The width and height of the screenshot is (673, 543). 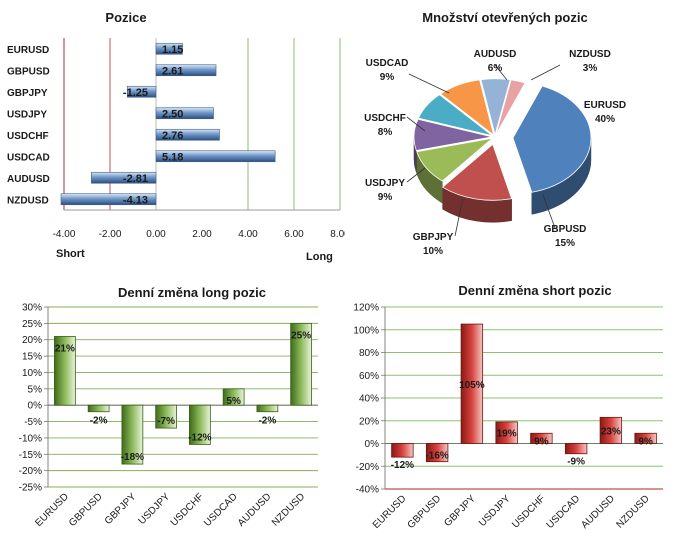 I want to click on pie-slice-percent: 40%, so click(x=605, y=119).